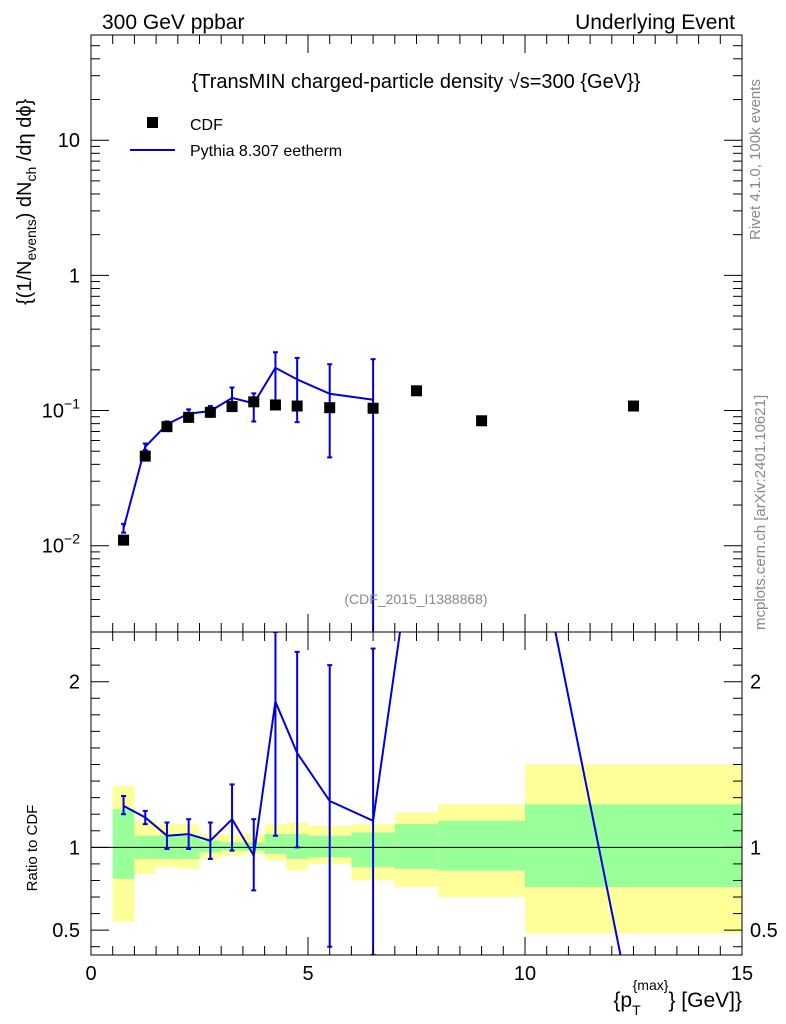  What do you see at coordinates (69, 141) in the screenshot?
I see `main-y-tick-label: 10` at bounding box center [69, 141].